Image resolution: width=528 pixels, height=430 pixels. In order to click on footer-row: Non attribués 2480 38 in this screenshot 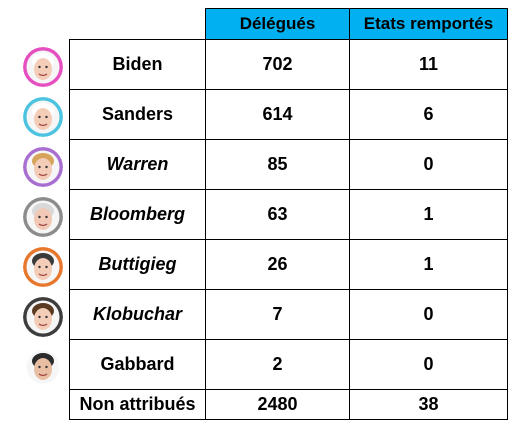, I will do `click(288, 404)`.